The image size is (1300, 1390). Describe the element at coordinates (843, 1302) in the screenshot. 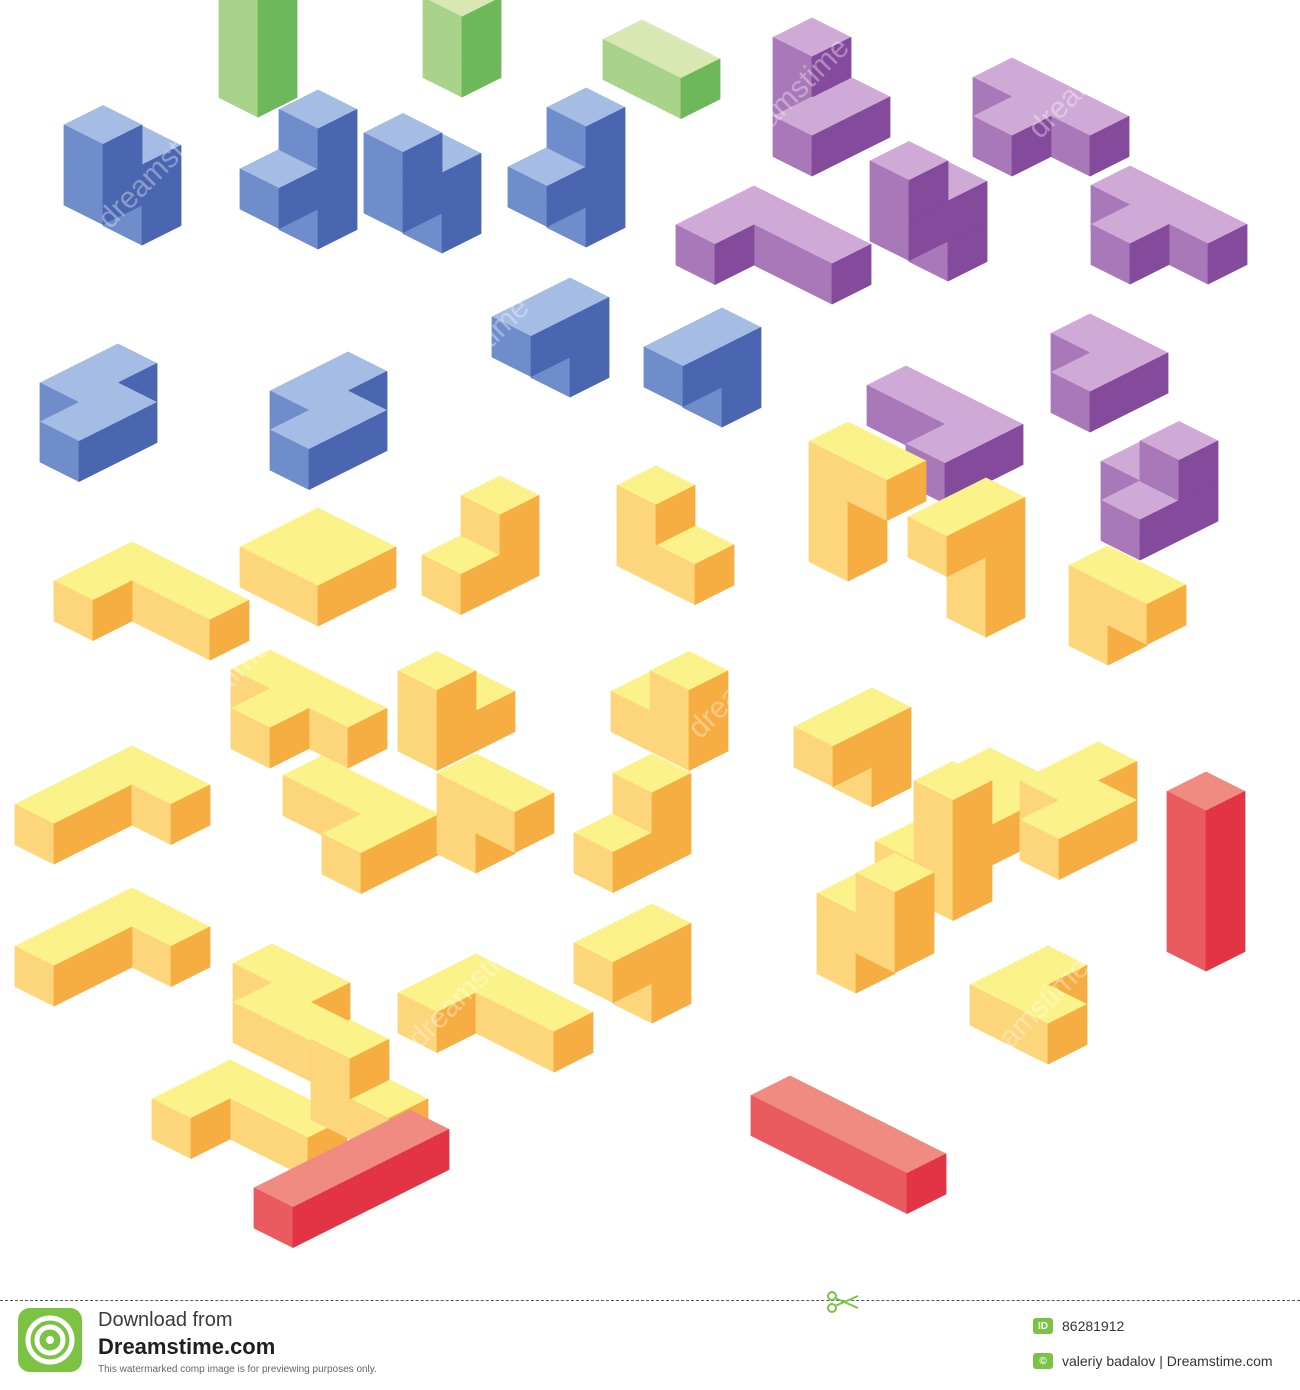

I see `scissors-icon` at that location.